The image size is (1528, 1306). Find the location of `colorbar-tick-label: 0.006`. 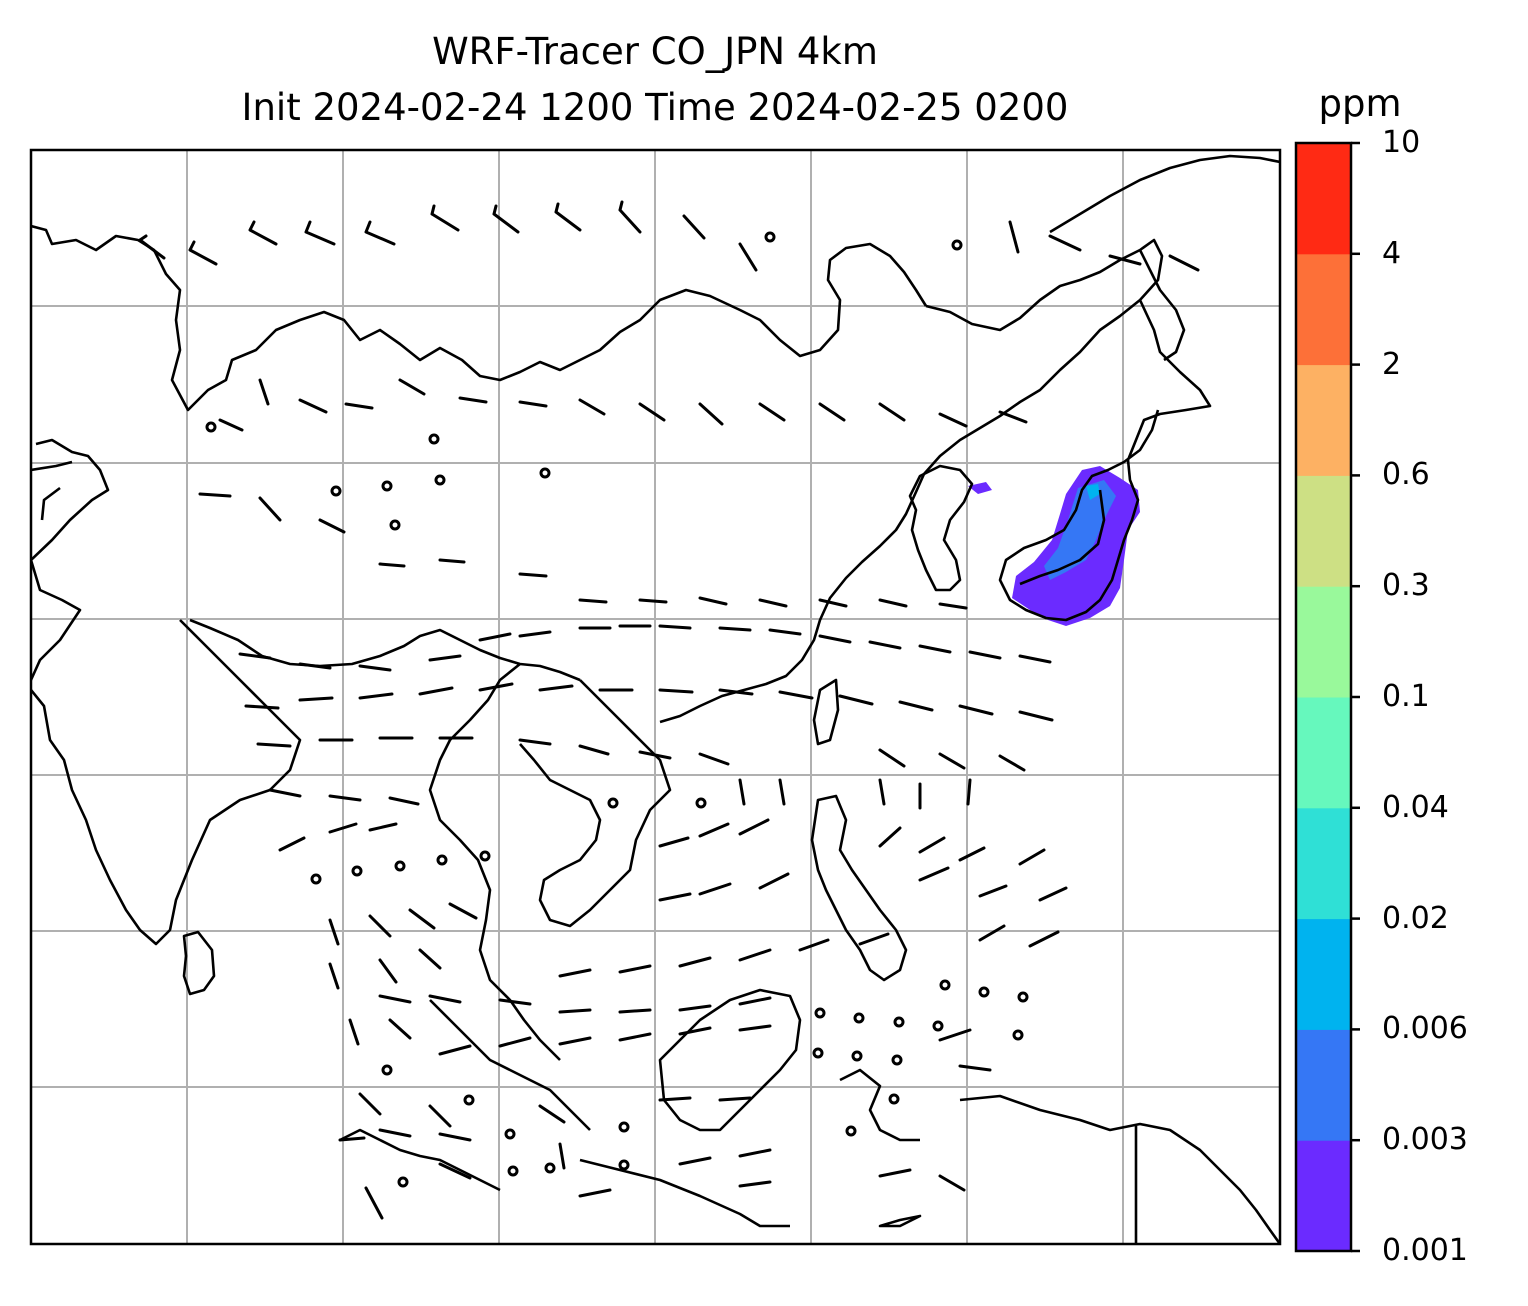

colorbar-tick-label: 0.006 is located at coordinates (1425, 1029).